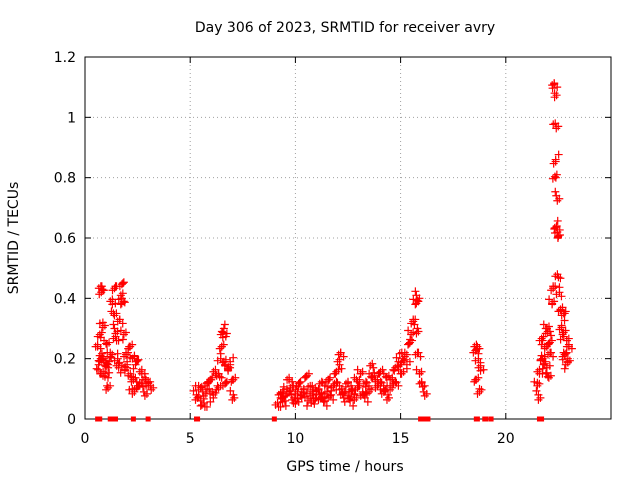 Image resolution: width=640 pixels, height=480 pixels. I want to click on y-tick-label: 0.8, so click(65, 179).